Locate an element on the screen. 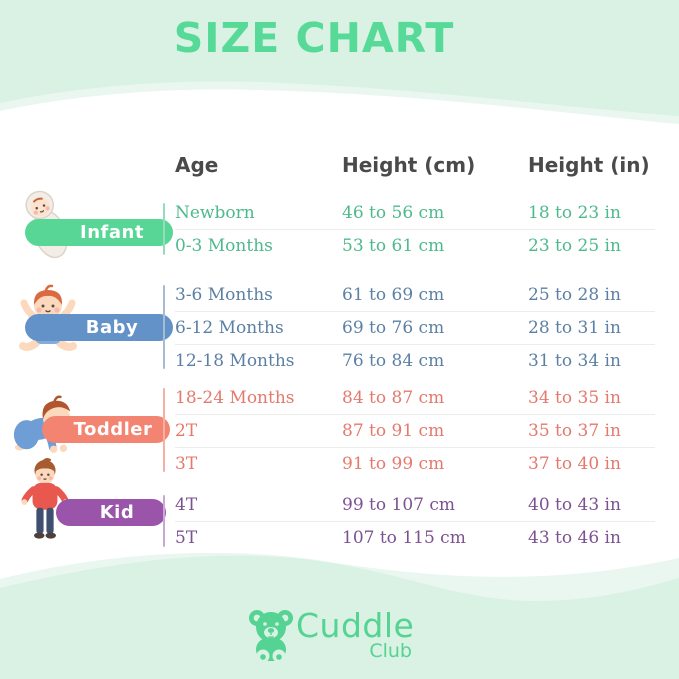 This screenshot has width=679, height=679. height-cm-cell: 107 to 115 cm is located at coordinates (404, 538).